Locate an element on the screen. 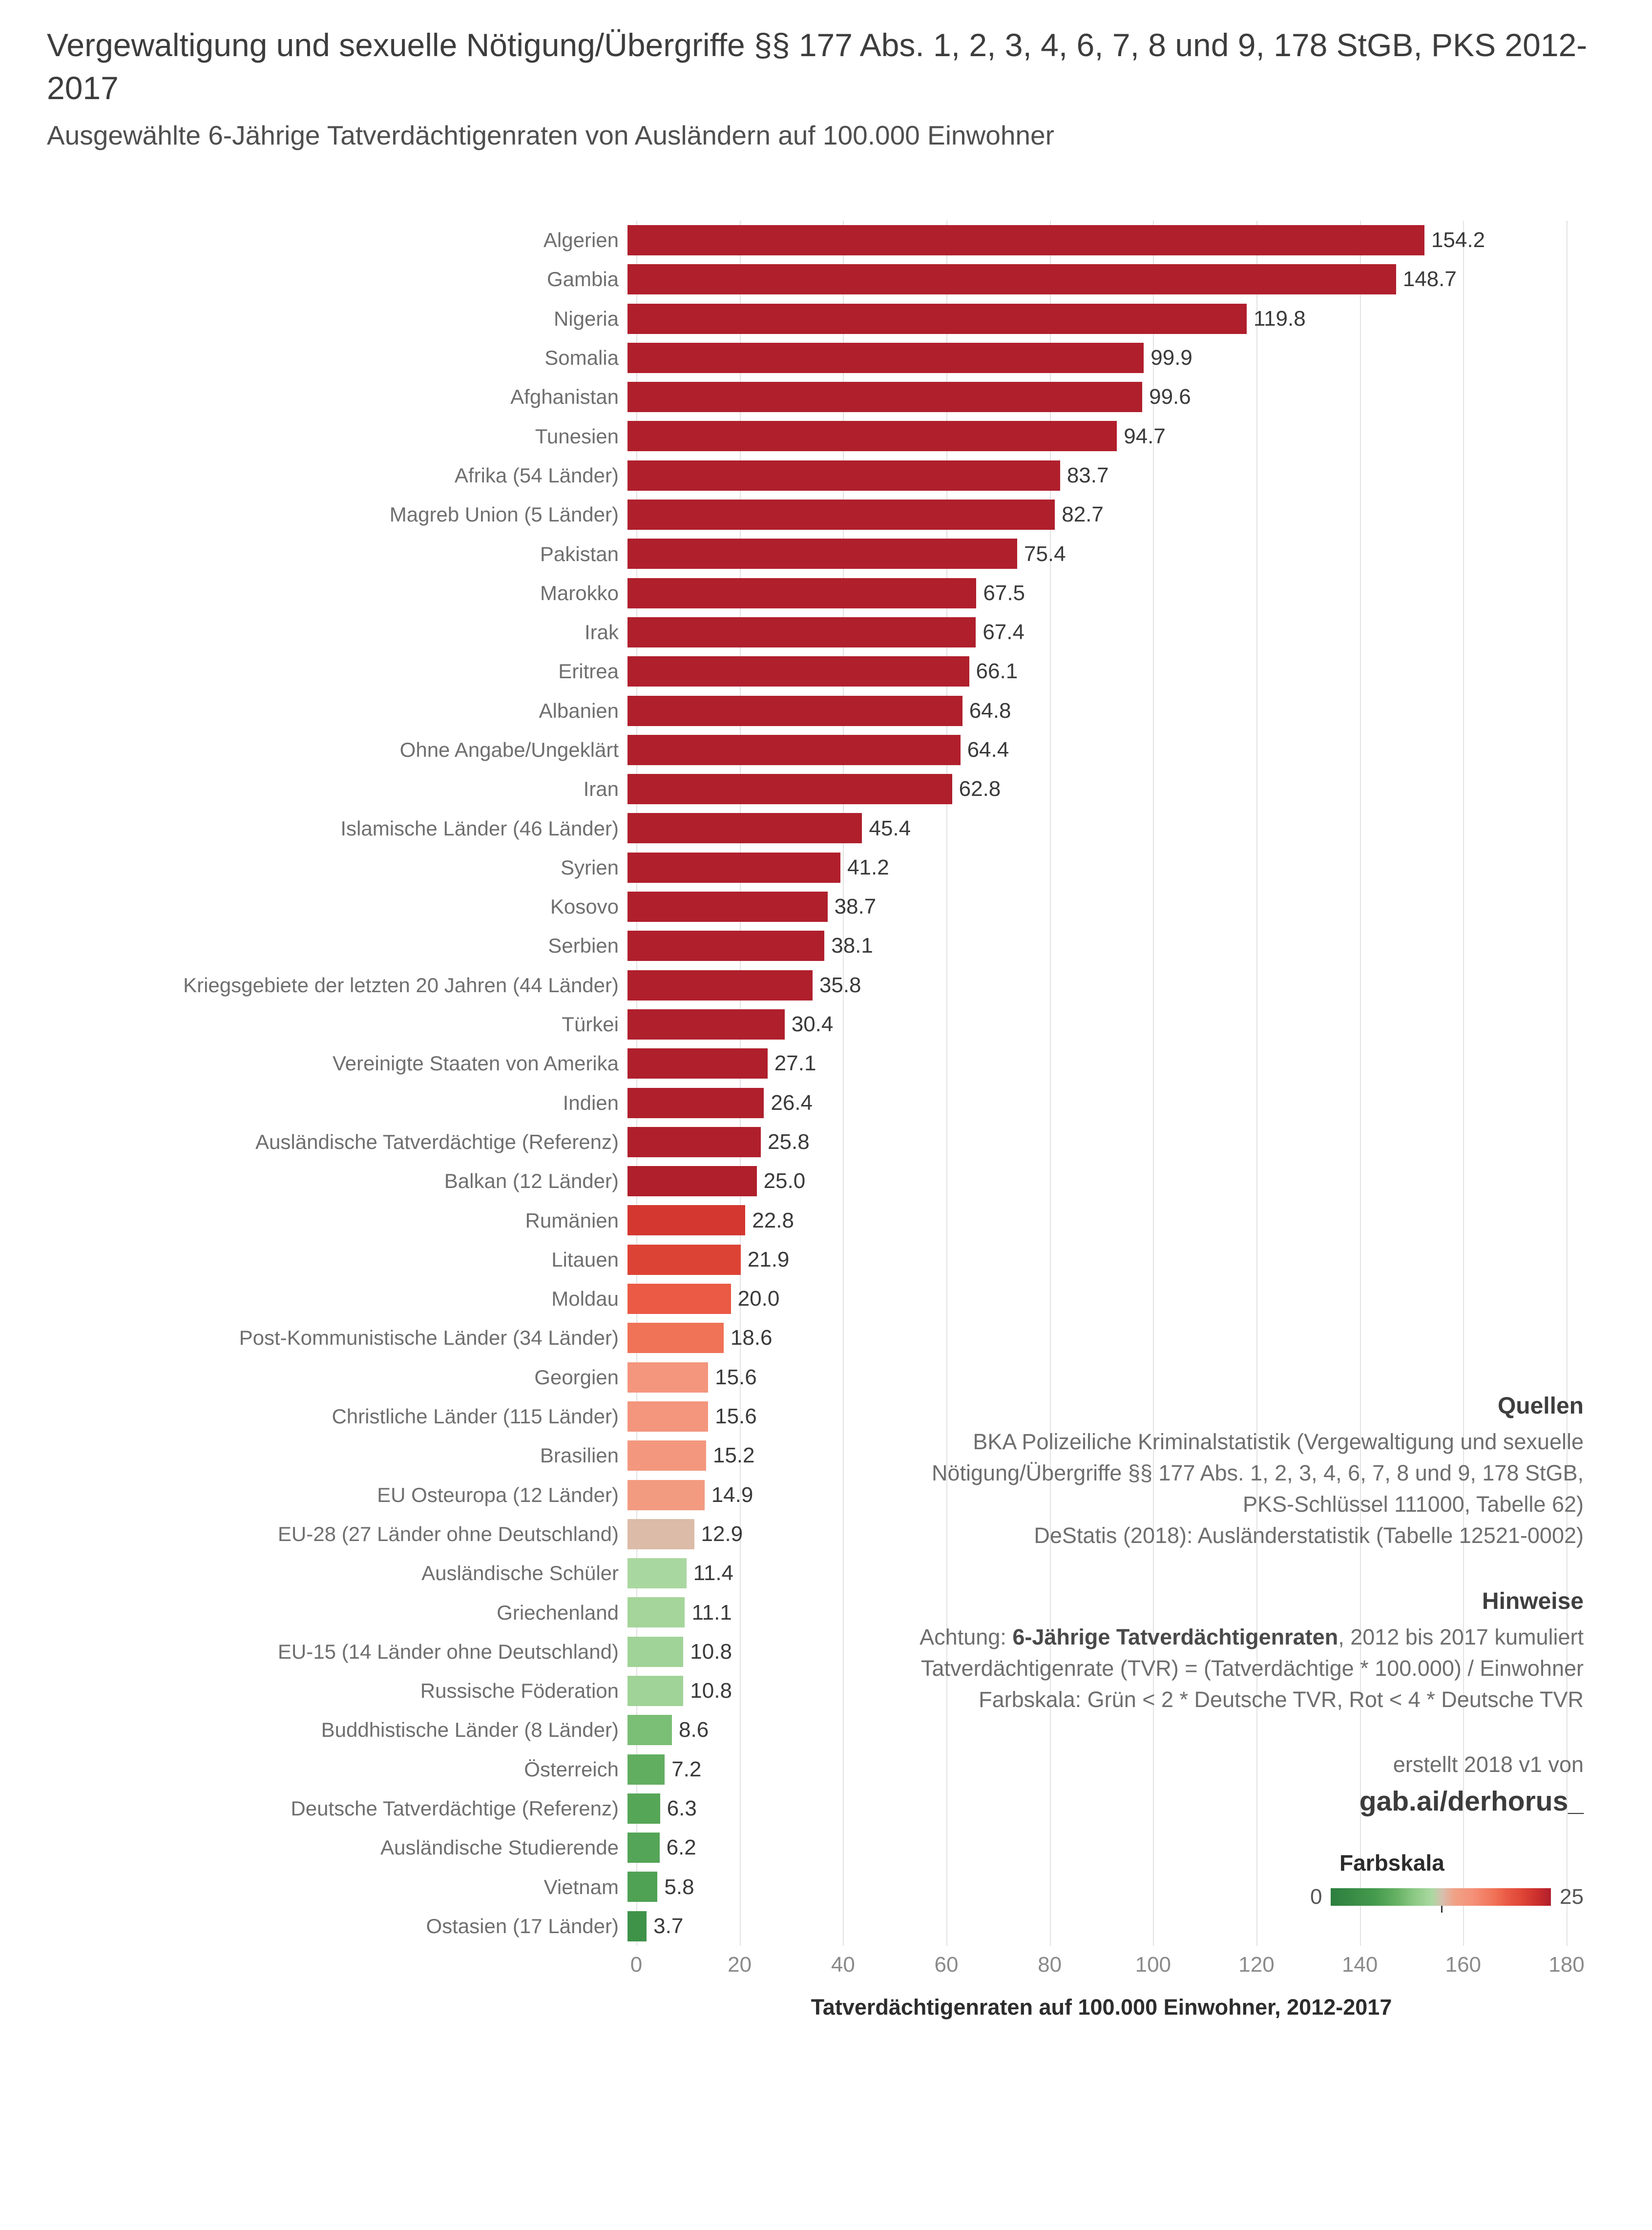 The width and height of the screenshot is (1652, 2230). bar-track: 15.2 is located at coordinates (1092, 1455).